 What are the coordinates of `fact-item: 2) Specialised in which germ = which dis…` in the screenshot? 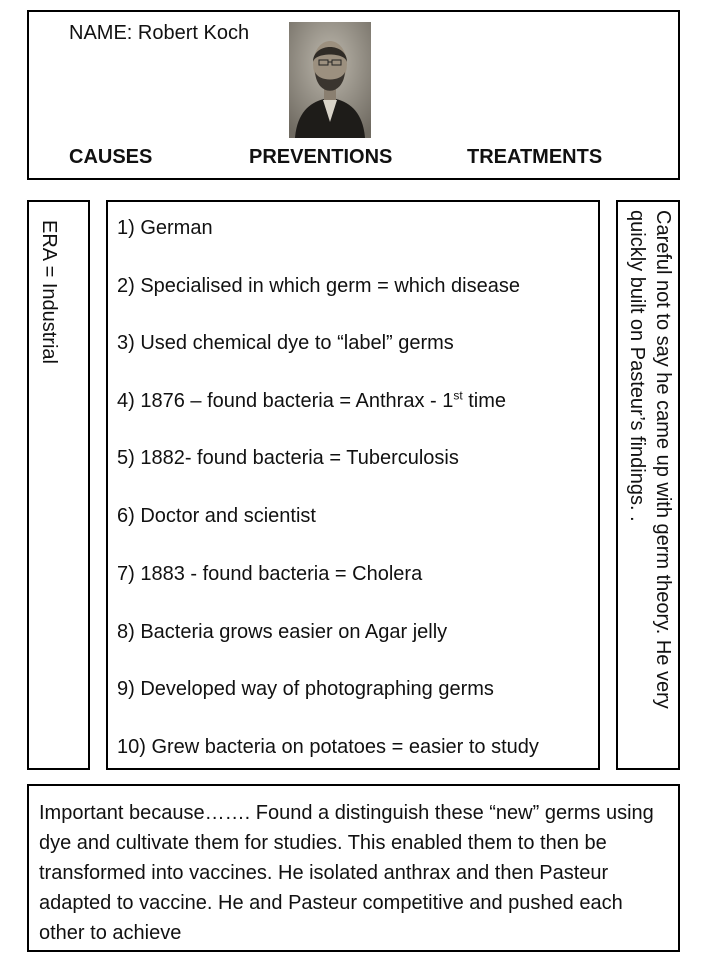 It's located at (318, 286).